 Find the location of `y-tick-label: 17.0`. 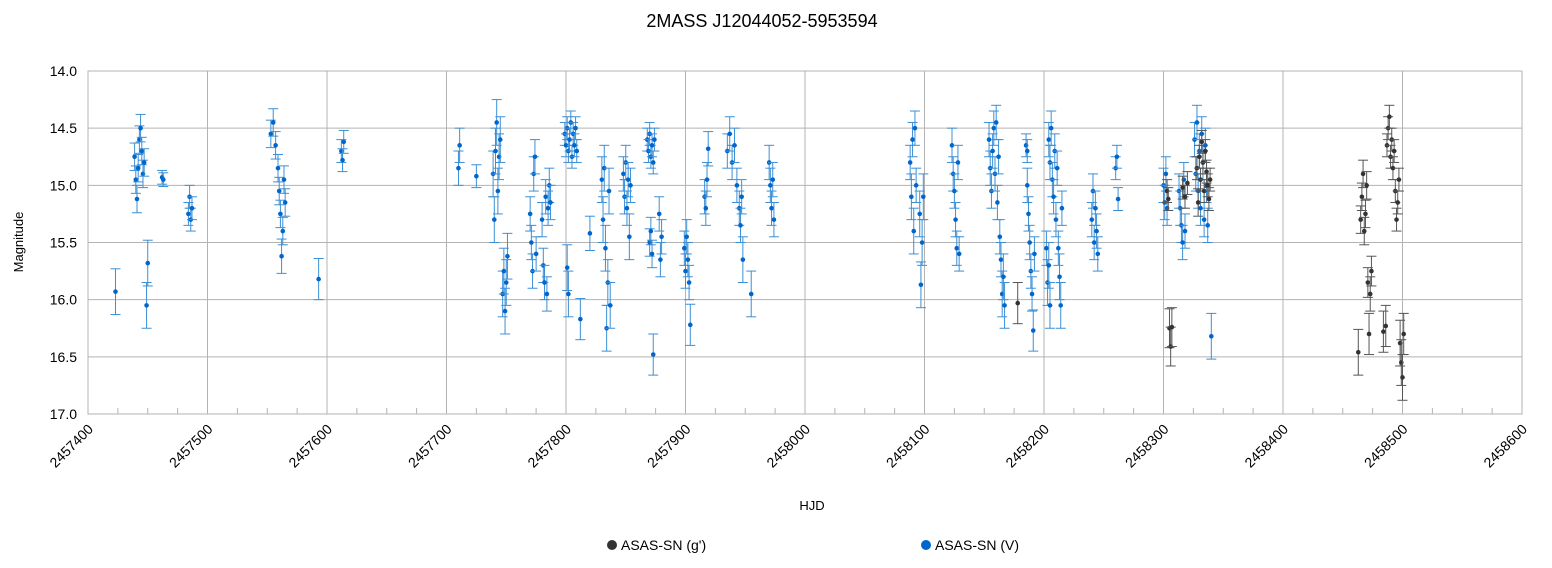

y-tick-label: 17.0 is located at coordinates (63, 414).